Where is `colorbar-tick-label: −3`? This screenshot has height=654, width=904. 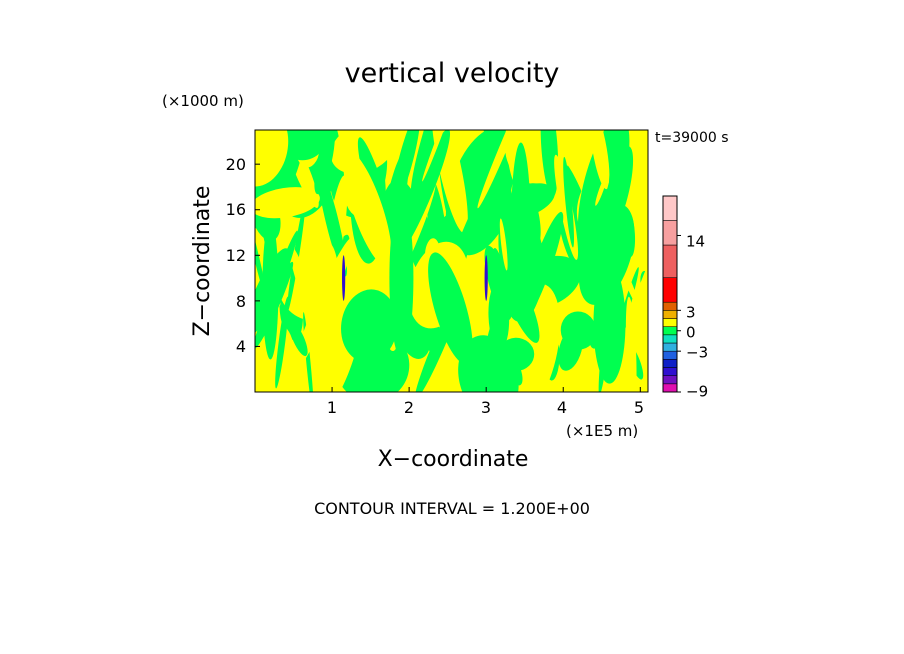 colorbar-tick-label: −3 is located at coordinates (697, 352).